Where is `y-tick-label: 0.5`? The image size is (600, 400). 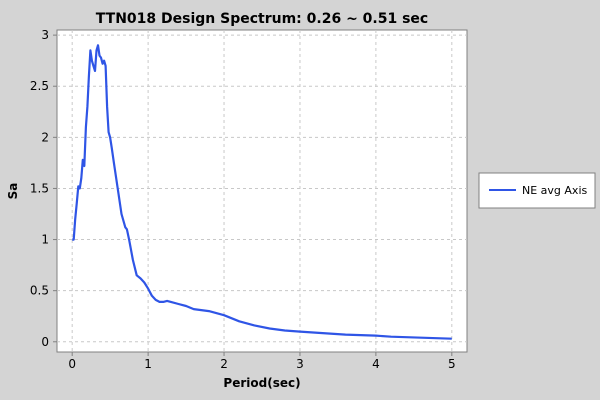 y-tick-label: 0.5 is located at coordinates (39, 291).